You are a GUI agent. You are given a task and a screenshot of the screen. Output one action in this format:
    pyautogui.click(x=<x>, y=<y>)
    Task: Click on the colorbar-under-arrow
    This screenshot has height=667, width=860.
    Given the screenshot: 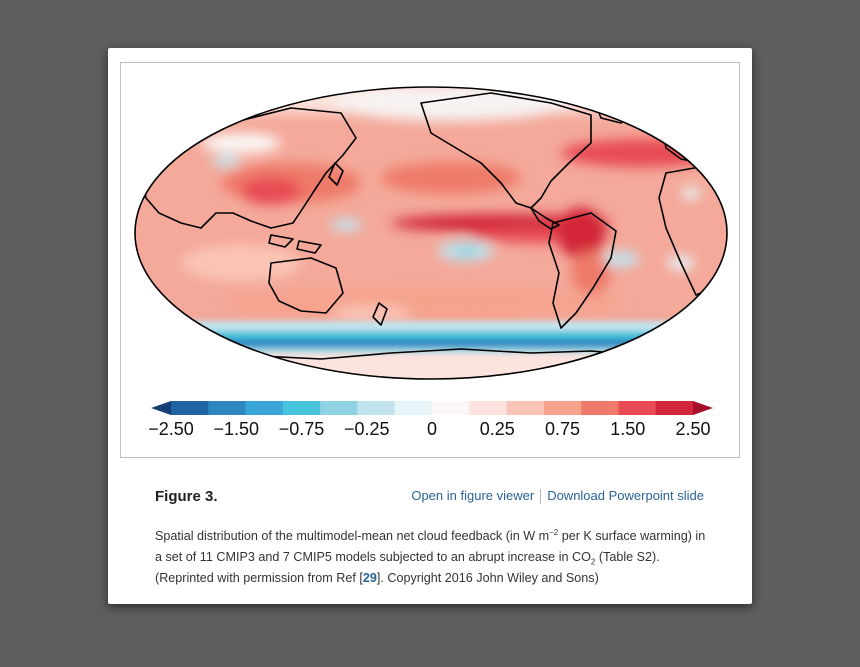 What is the action you would take?
    pyautogui.click(x=161, y=408)
    